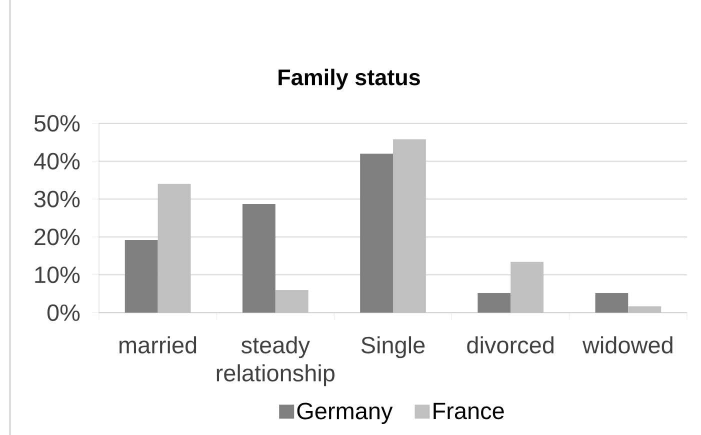 This screenshot has height=435, width=701. I want to click on y-tick-label: 20%, so click(57, 237).